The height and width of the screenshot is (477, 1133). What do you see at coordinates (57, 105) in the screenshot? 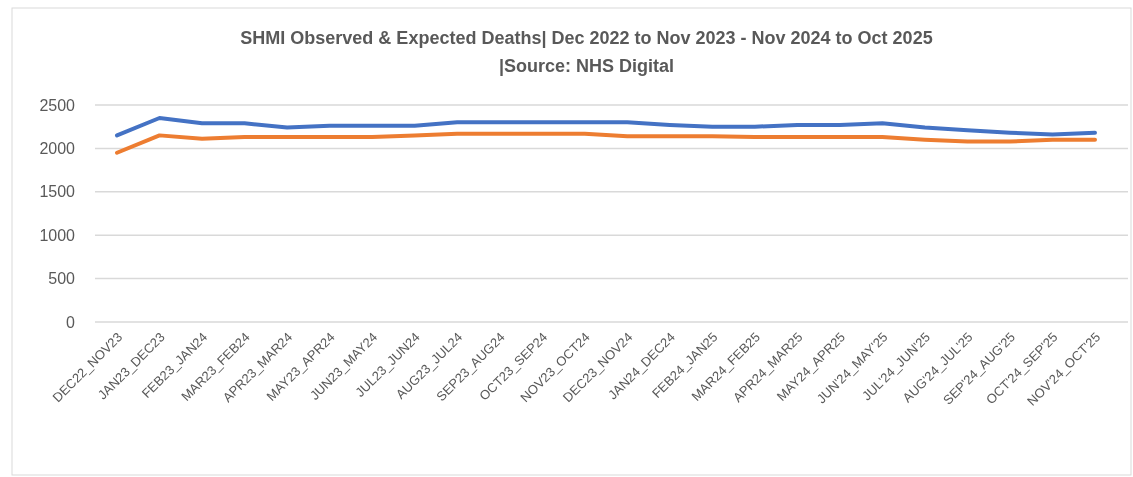
I see `y-tick-label: 2500` at bounding box center [57, 105].